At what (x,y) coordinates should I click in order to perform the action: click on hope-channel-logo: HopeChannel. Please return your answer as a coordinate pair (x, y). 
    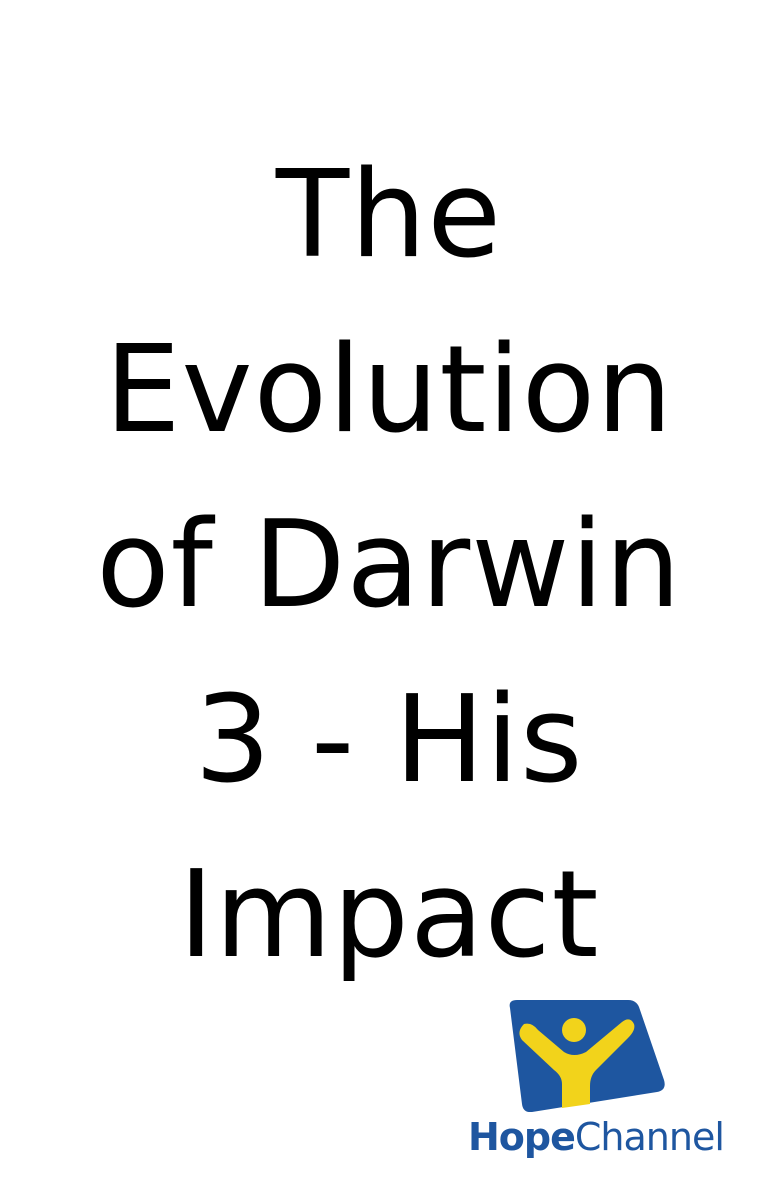
    Looking at the image, I should click on (592, 1085).